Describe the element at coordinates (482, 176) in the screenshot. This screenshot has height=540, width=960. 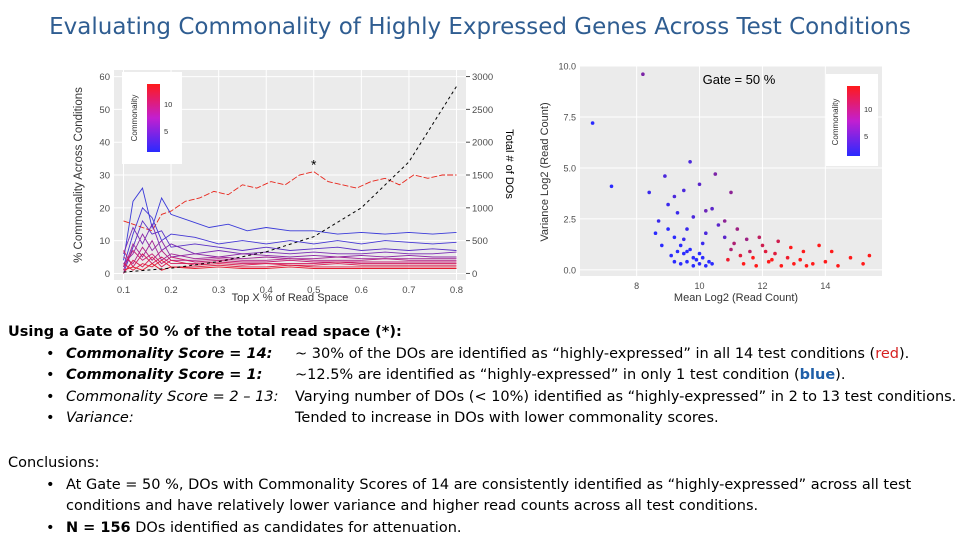
I see `y2-tick-label: 1500` at that location.